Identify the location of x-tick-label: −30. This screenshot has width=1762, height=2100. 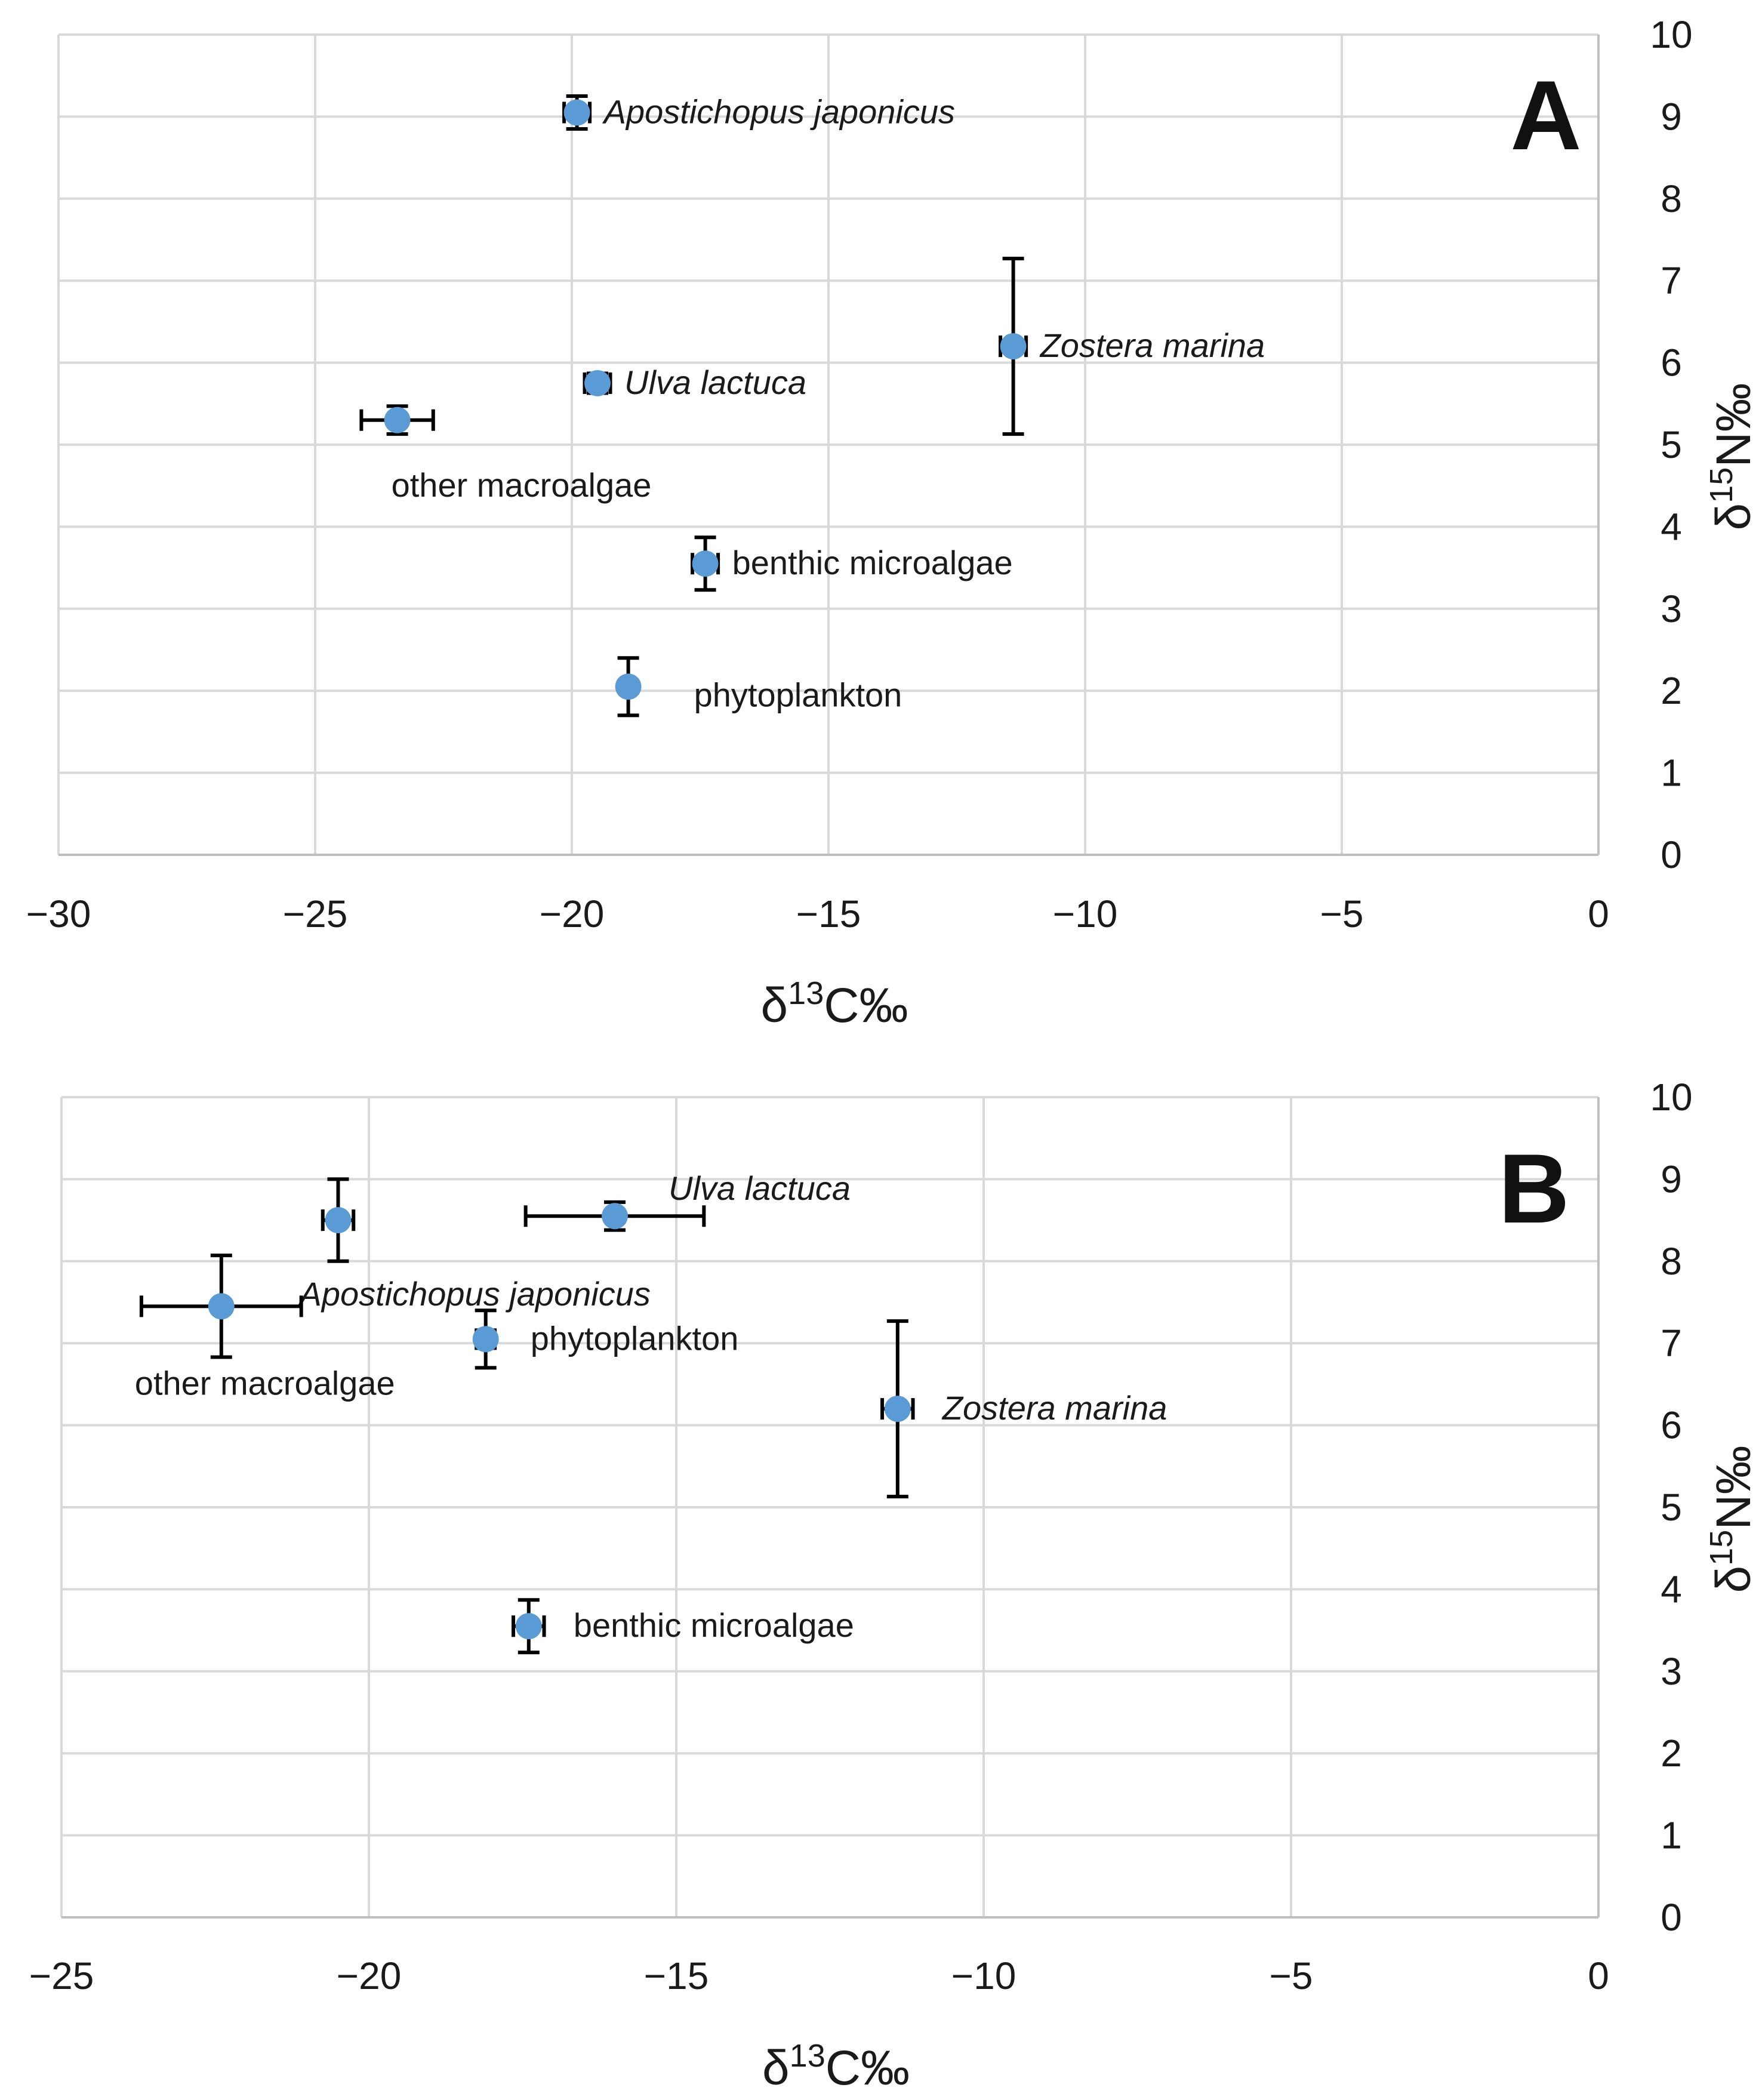
(58, 913).